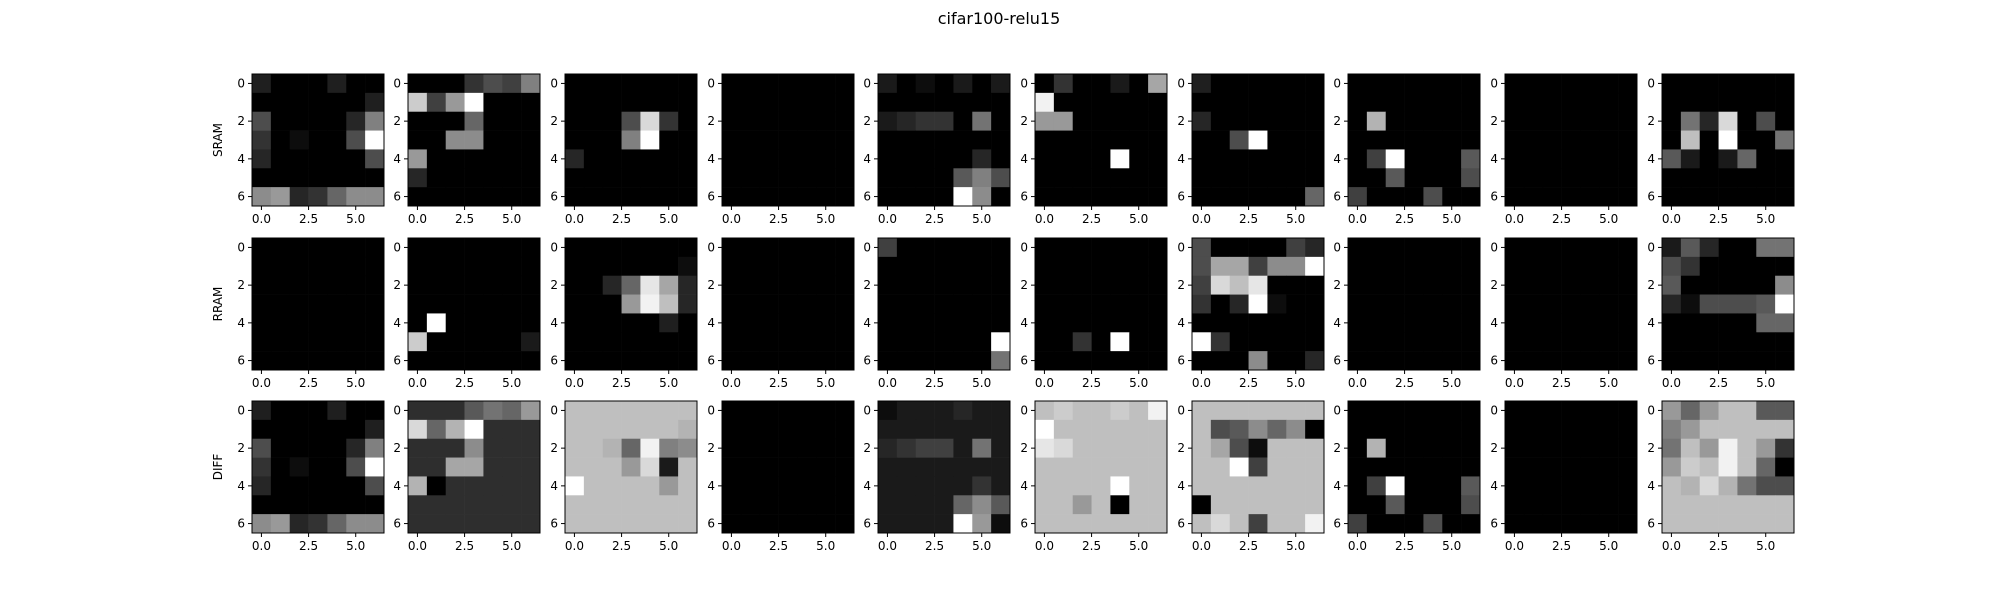  What do you see at coordinates (574, 219) in the screenshot?
I see `x-tick-label: 0.0` at bounding box center [574, 219].